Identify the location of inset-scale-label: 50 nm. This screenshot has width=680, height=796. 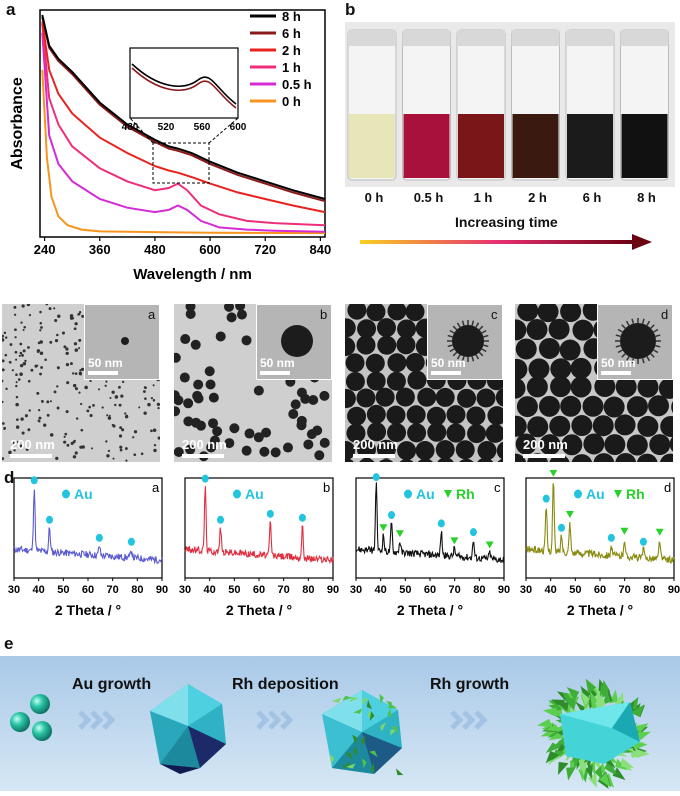
(277, 363).